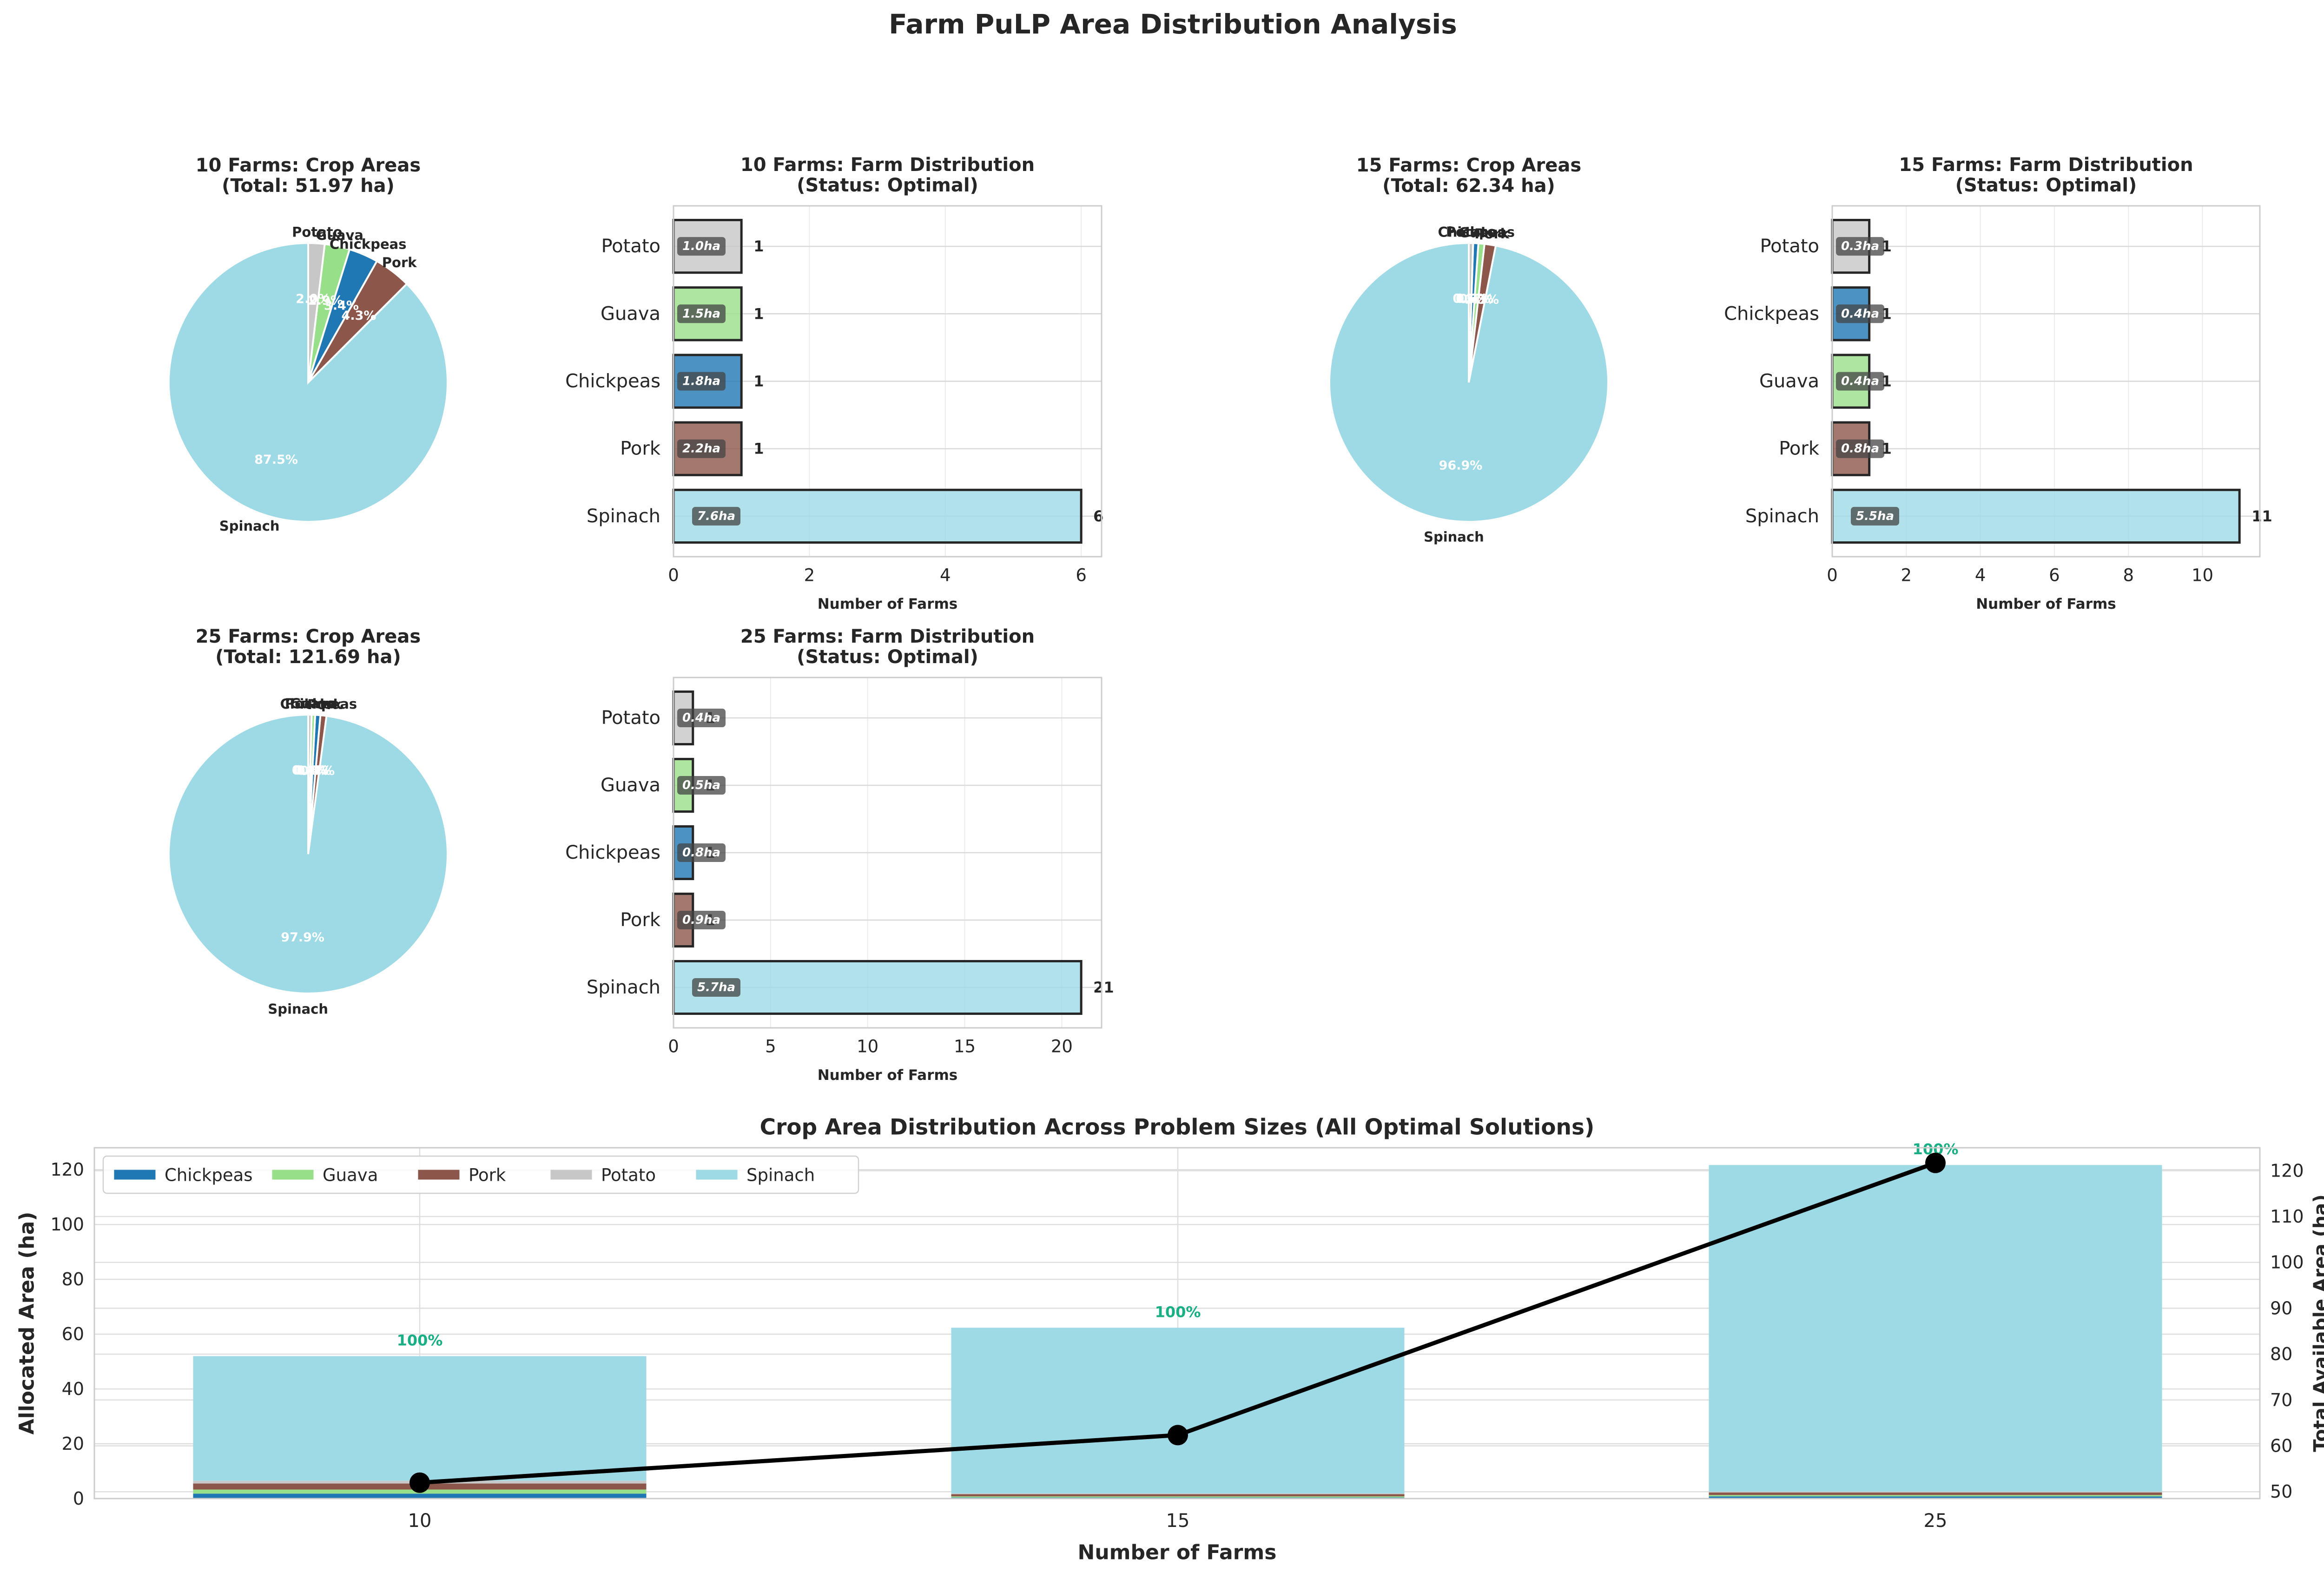 The image size is (2324, 1572). I want to click on area-label-chickpeas: 0.8ha, so click(701, 853).